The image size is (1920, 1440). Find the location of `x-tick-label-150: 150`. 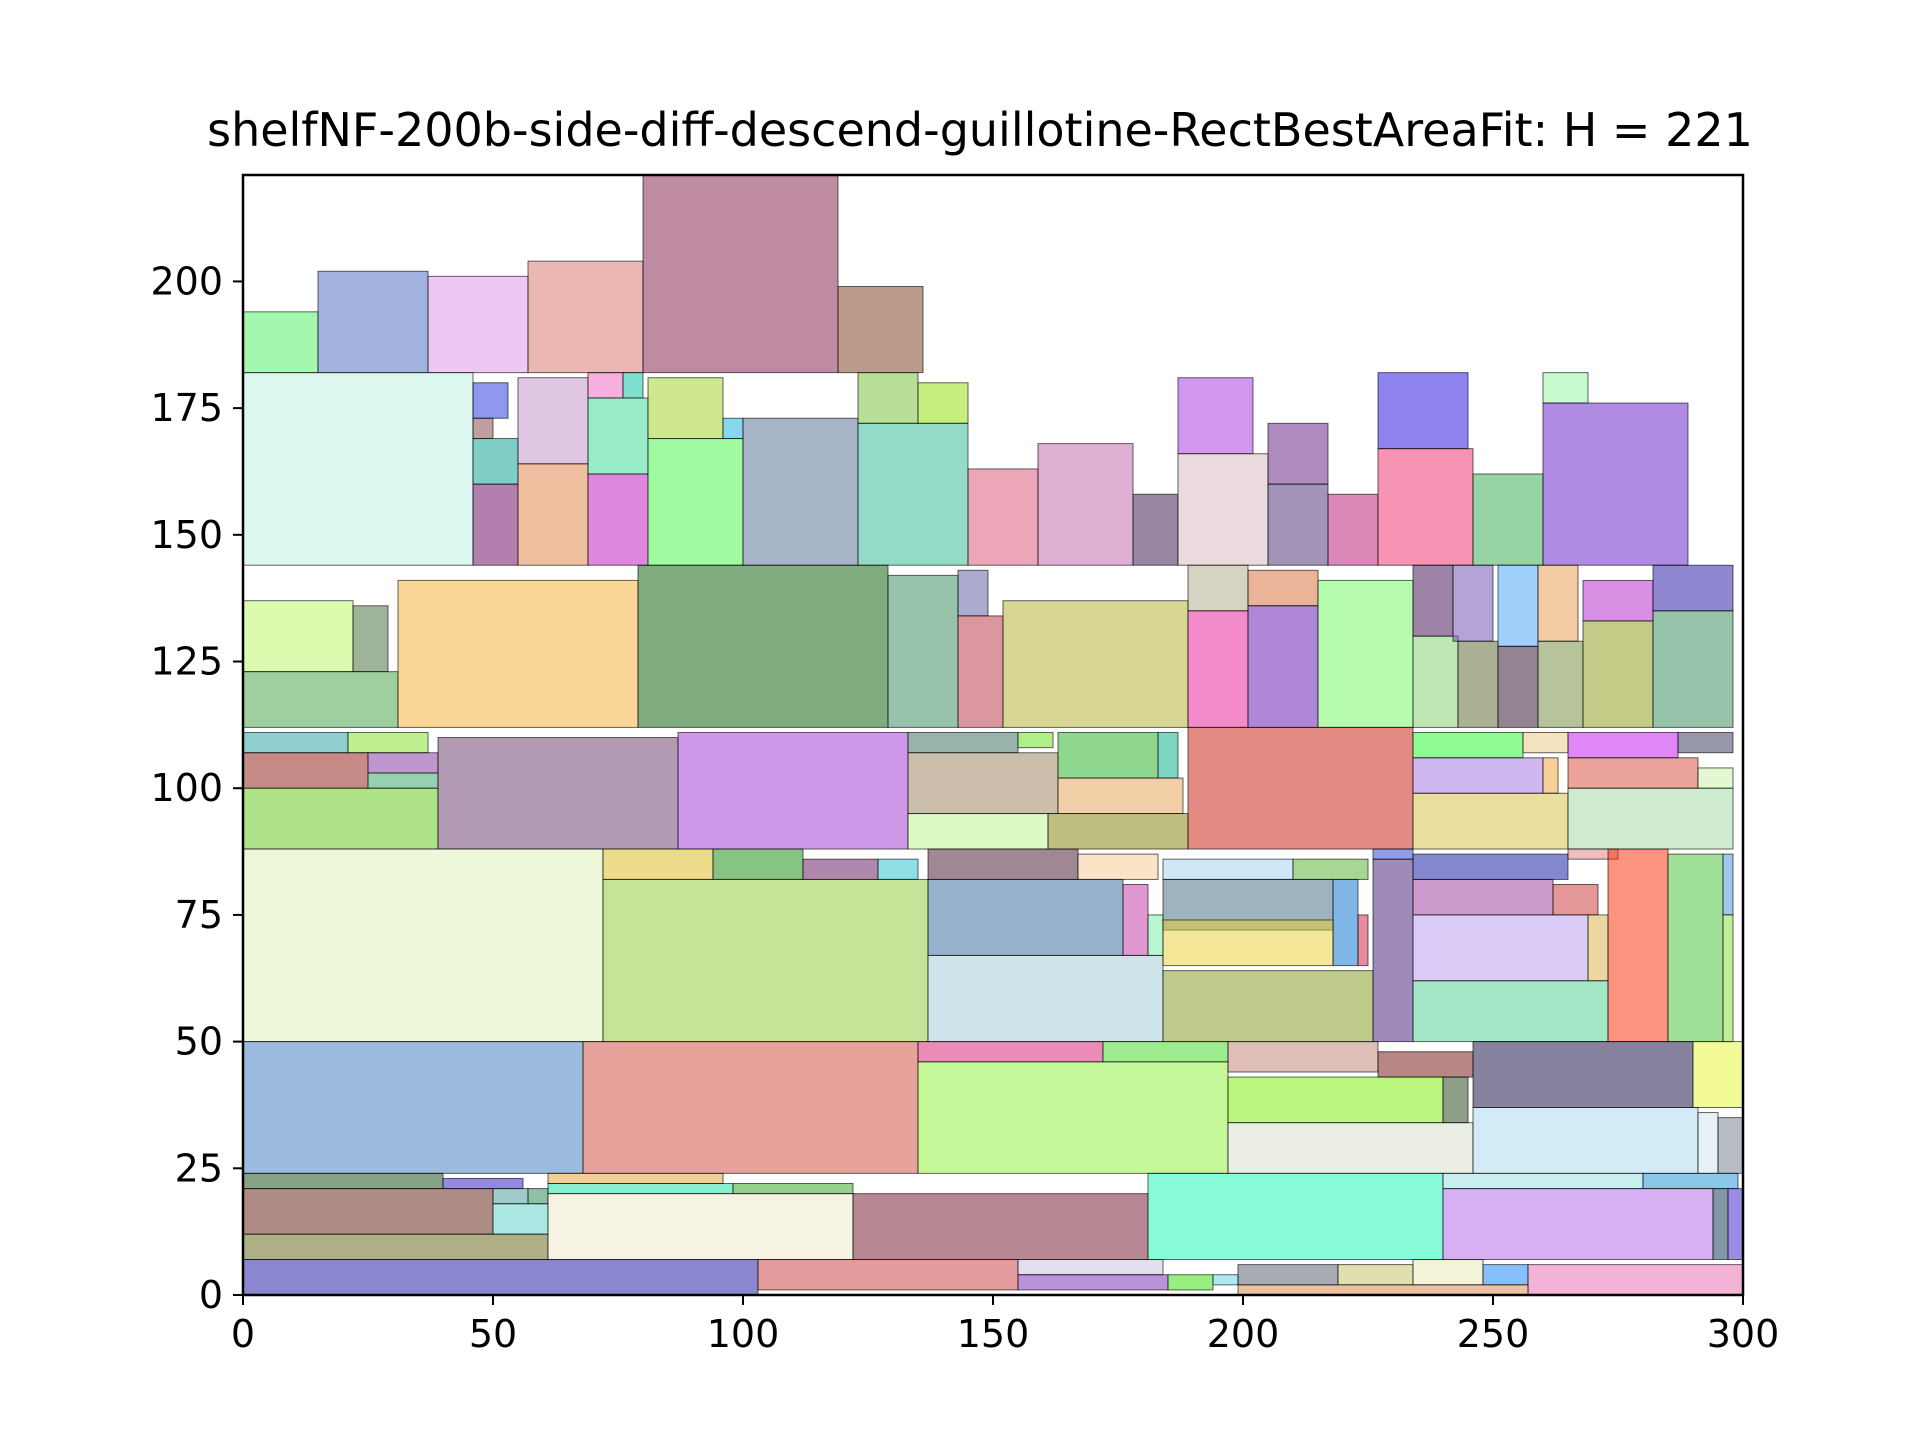

x-tick-label-150: 150 is located at coordinates (993, 1334).